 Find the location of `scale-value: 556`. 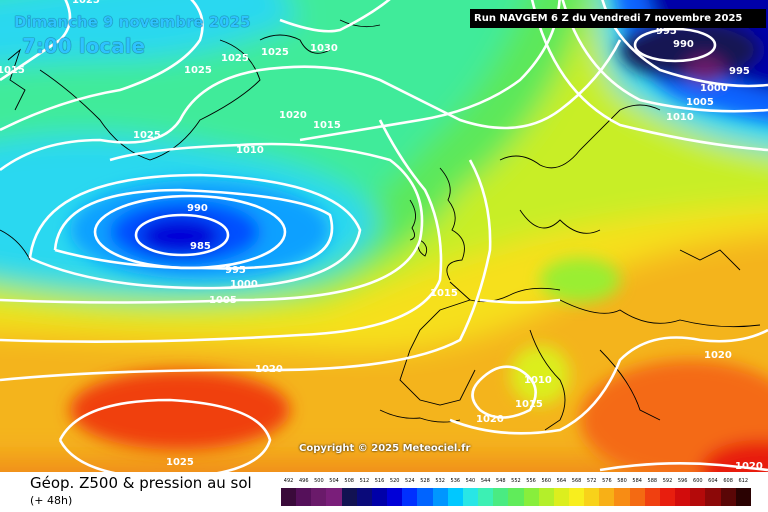

scale-value: 556 is located at coordinates (531, 481).